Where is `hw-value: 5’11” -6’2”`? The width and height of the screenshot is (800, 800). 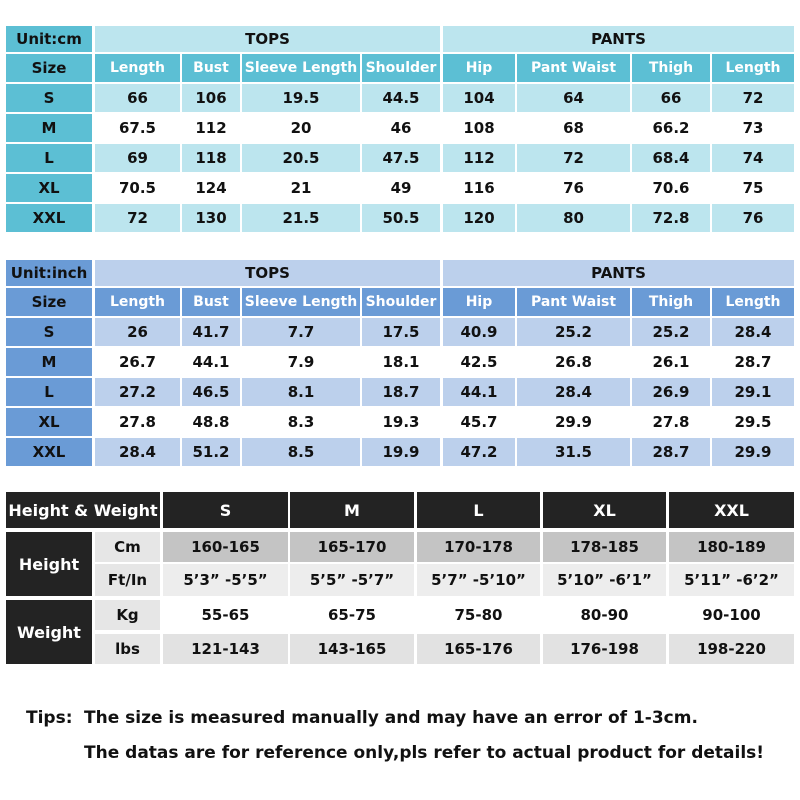
hw-value: 5’11” -6’2” is located at coordinates (731, 580).